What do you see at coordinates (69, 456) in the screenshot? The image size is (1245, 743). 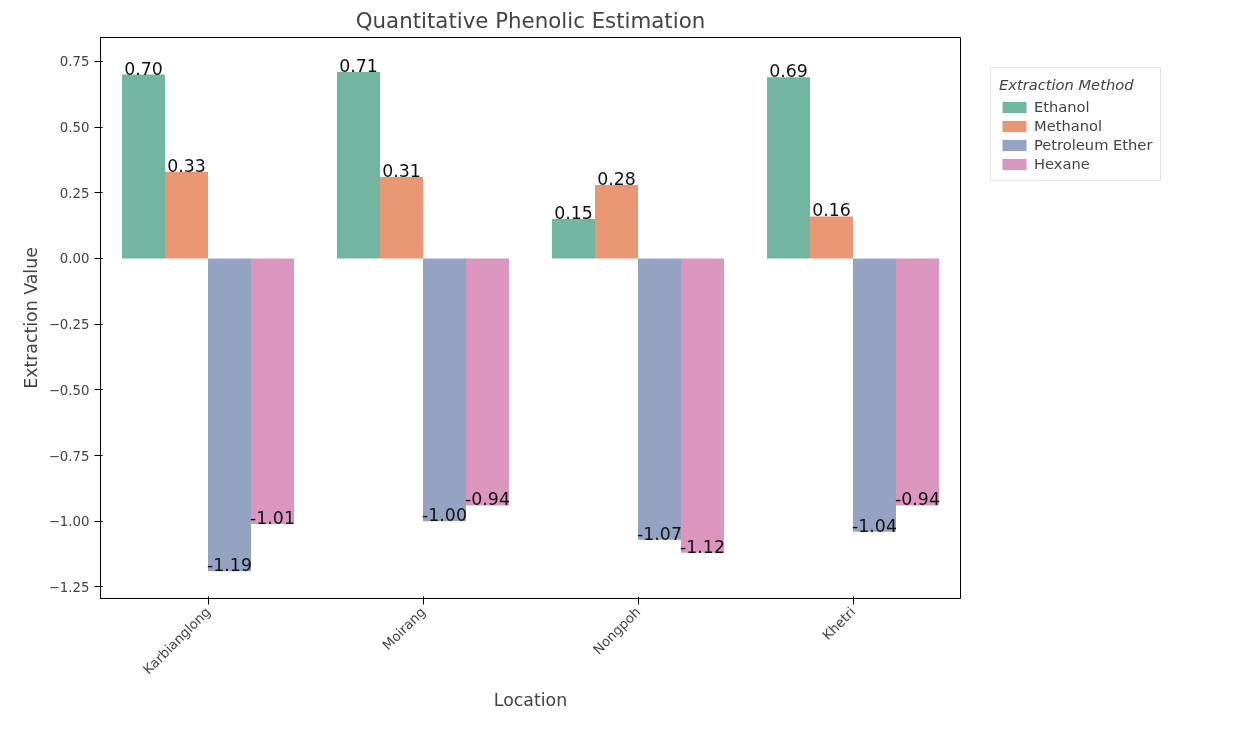 I see `y-tick-label: −0.75` at bounding box center [69, 456].